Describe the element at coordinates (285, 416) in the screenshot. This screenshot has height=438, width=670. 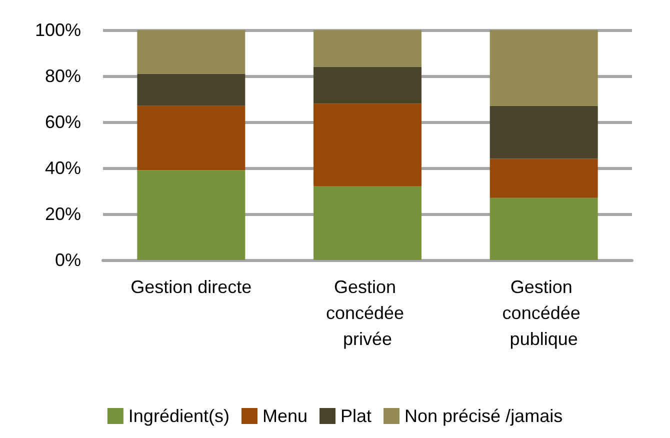
I see `legend-label: Menu` at that location.